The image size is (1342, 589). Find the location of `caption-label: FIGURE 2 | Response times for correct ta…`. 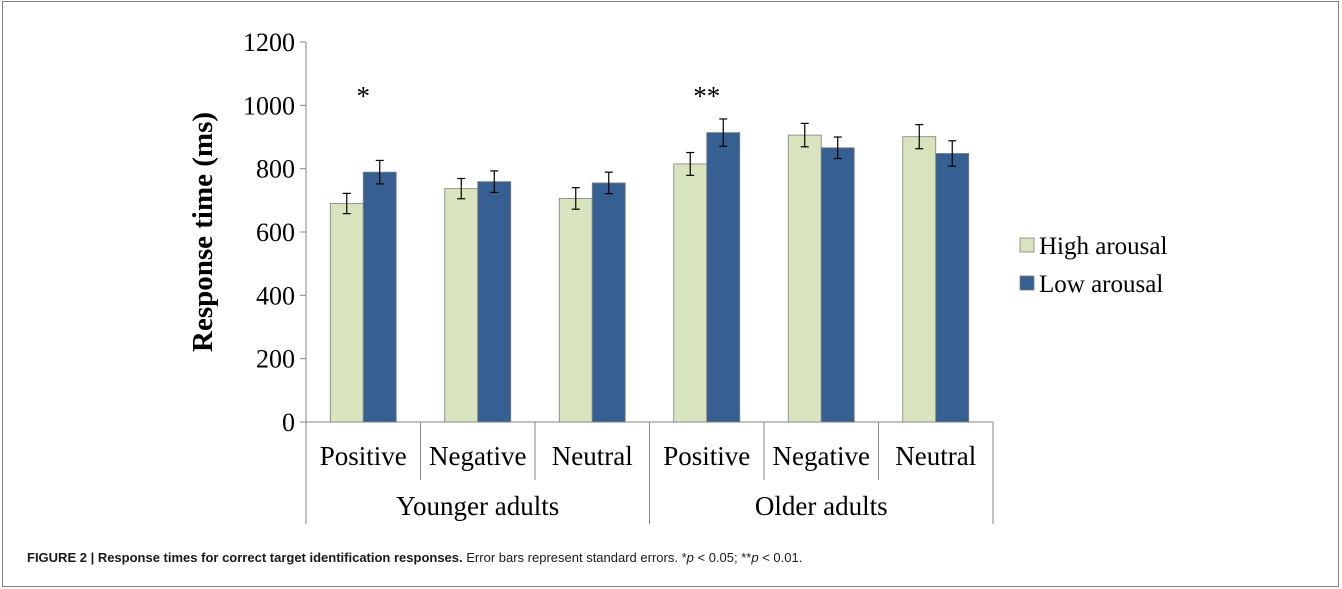

caption-label: FIGURE 2 | Response times for correct ta… is located at coordinates (245, 557).